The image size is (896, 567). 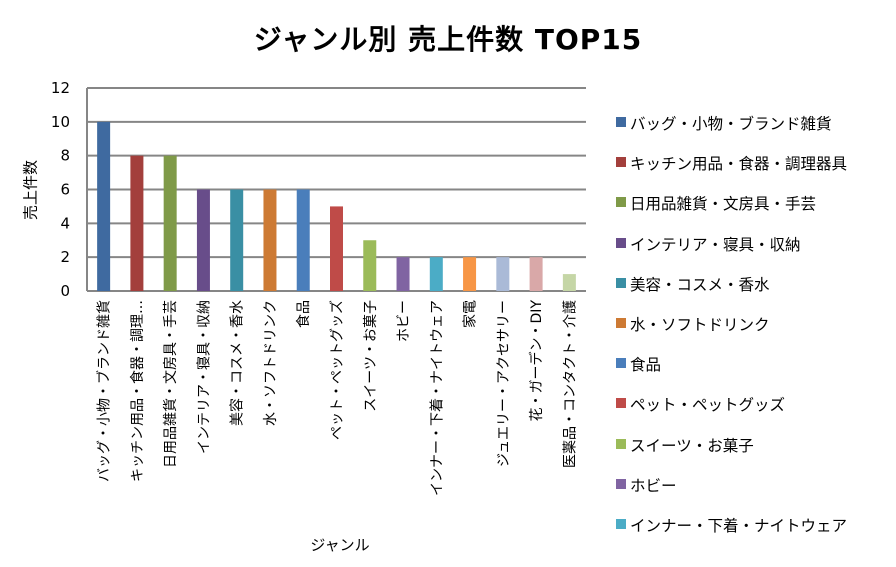 What do you see at coordinates (65, 223) in the screenshot?
I see `y-tick-label: 4` at bounding box center [65, 223].